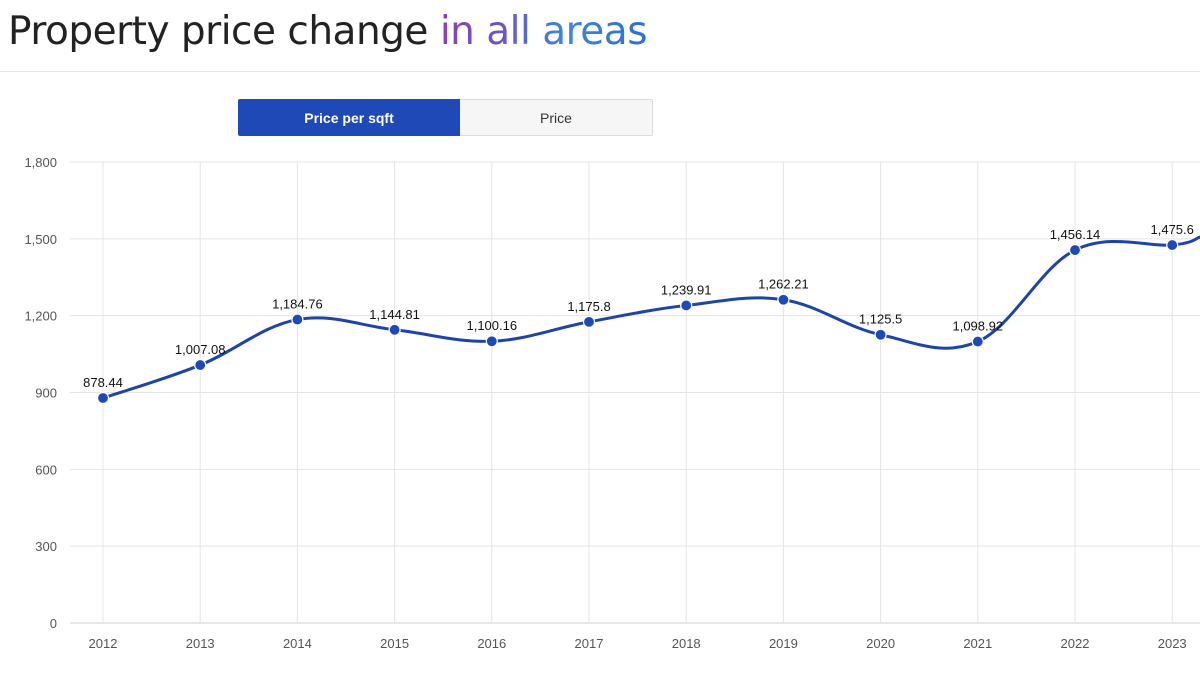 The height and width of the screenshot is (675, 1200). What do you see at coordinates (880, 319) in the screenshot?
I see `data-label: 1,125.5` at bounding box center [880, 319].